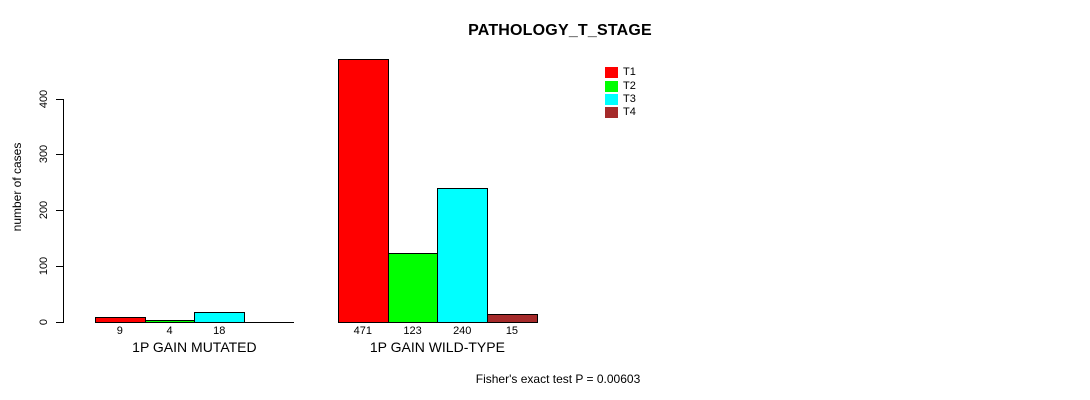 Image resolution: width=1090 pixels, height=400 pixels. I want to click on legend-label: T2, so click(629, 85).